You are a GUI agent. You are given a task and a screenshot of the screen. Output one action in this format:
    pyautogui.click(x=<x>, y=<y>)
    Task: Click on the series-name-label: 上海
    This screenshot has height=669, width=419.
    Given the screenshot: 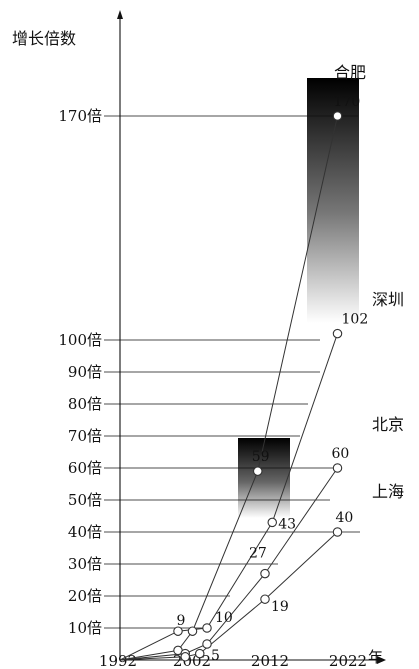 What is the action you would take?
    pyautogui.click(x=388, y=491)
    